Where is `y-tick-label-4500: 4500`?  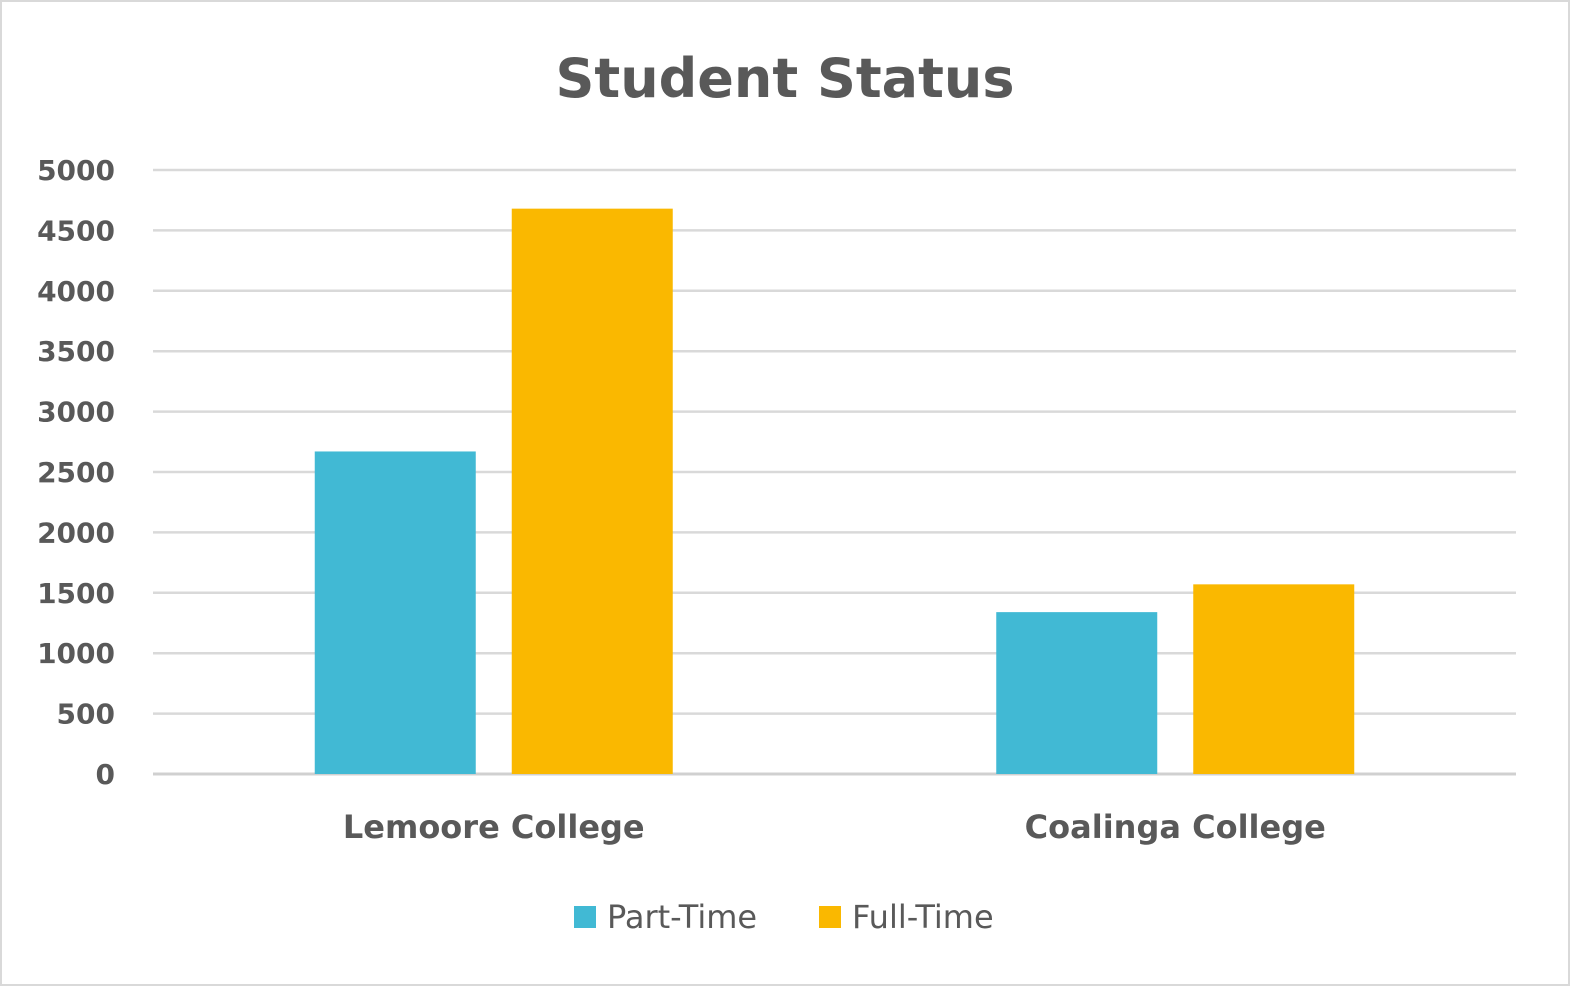 y-tick-label-4500: 4500 is located at coordinates (76, 230).